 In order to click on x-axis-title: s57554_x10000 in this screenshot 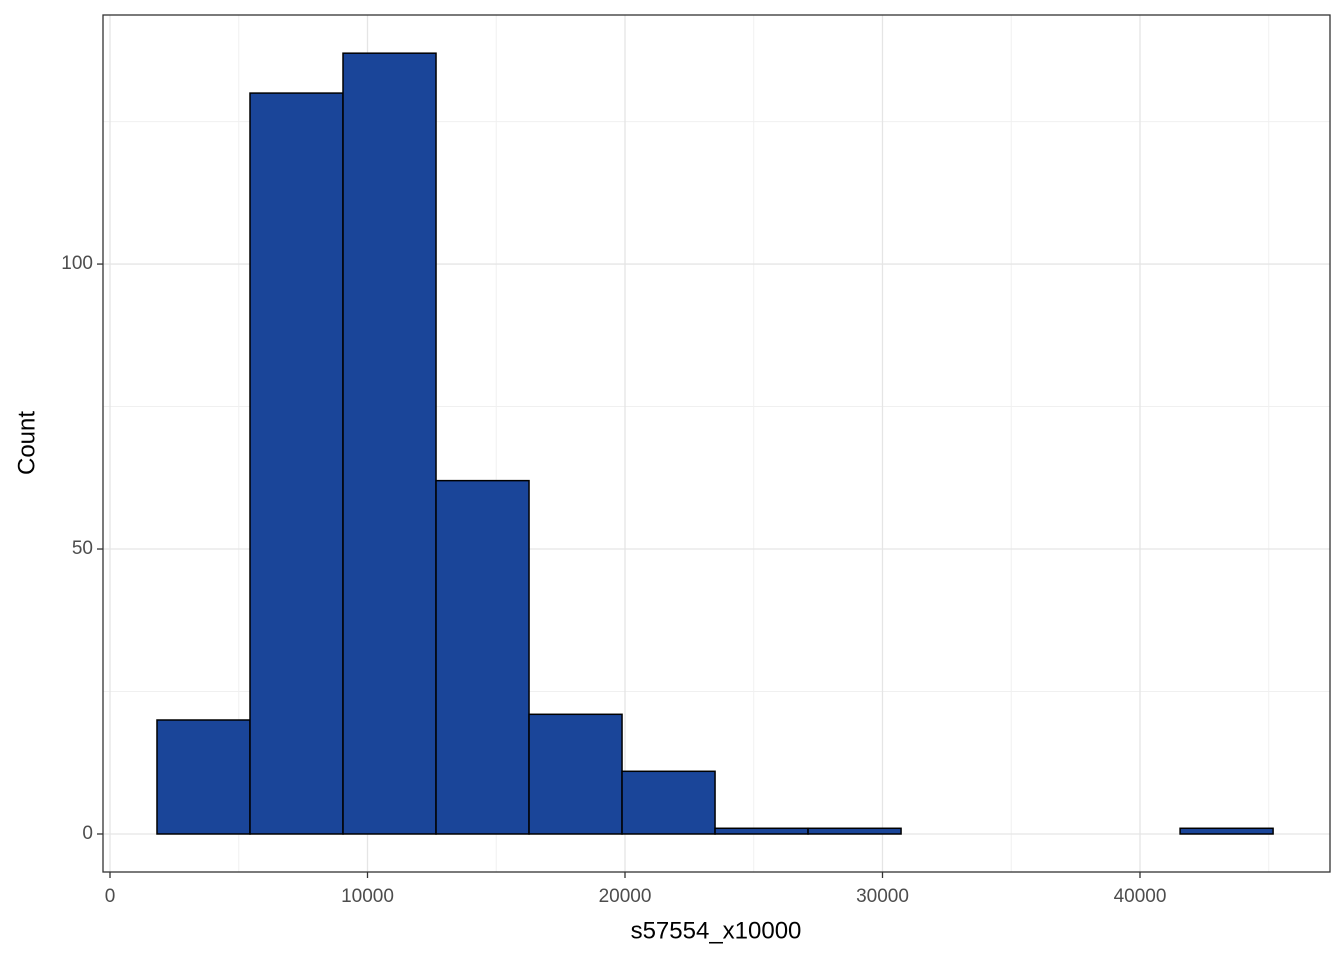, I will do `click(716, 930)`.